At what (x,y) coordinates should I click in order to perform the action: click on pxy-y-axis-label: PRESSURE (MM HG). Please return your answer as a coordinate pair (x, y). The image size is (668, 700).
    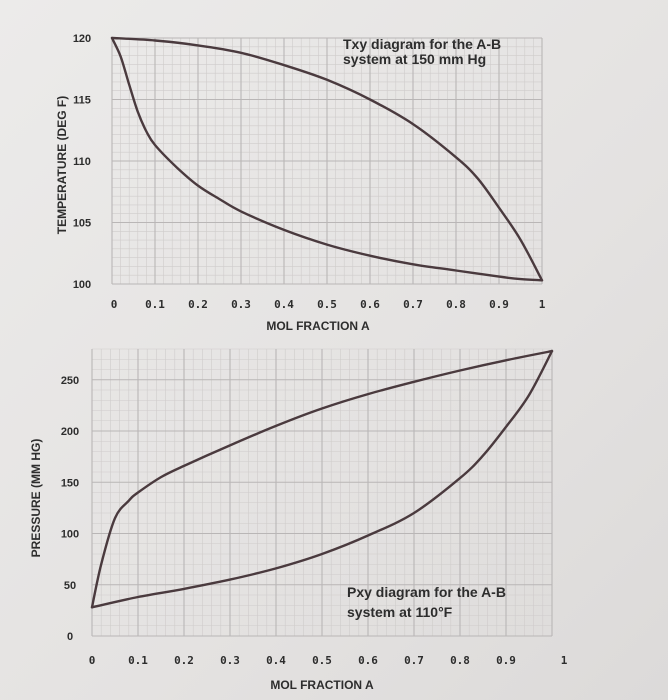
    Looking at the image, I should click on (36, 498).